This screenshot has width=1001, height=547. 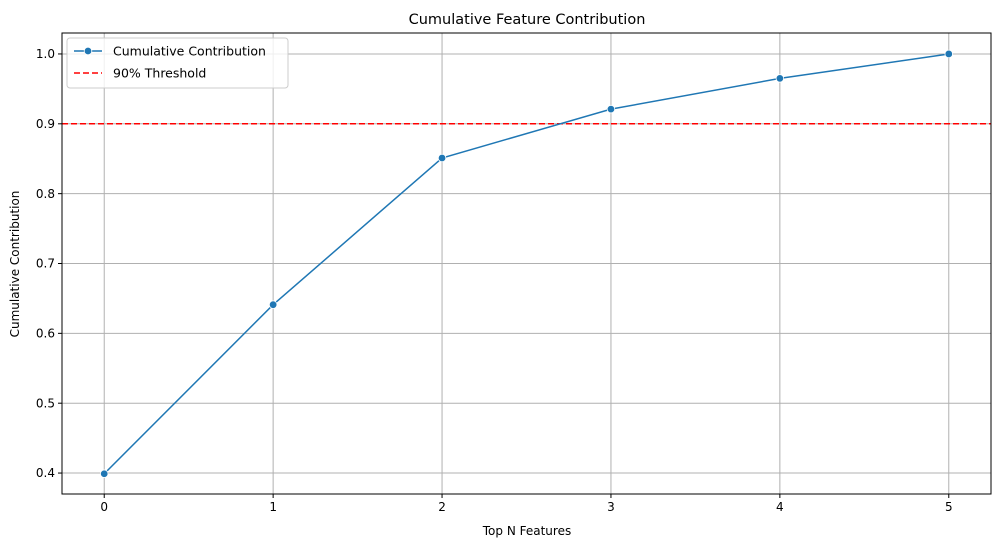 I want to click on y-axis-label: Cumulative Contribution, so click(x=15, y=264).